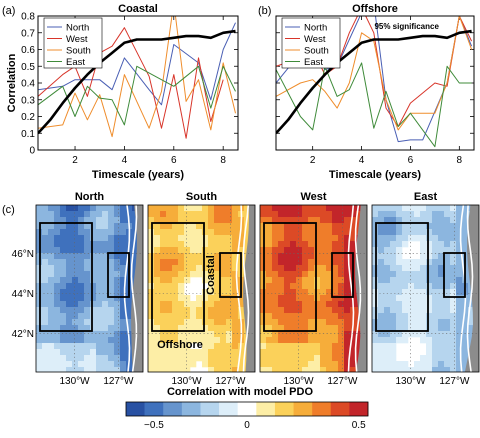 The width and height of the screenshot is (480, 438). What do you see at coordinates (23, 254) in the screenshot?
I see `lat-tick-label: 46°N` at bounding box center [23, 254].